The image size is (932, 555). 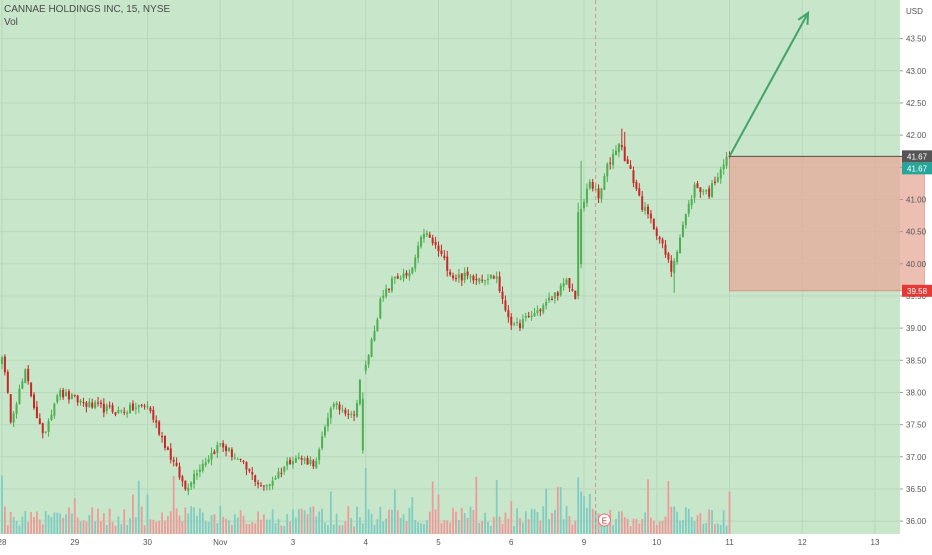 What do you see at coordinates (827, 223) in the screenshot?
I see `risk-zone-box` at bounding box center [827, 223].